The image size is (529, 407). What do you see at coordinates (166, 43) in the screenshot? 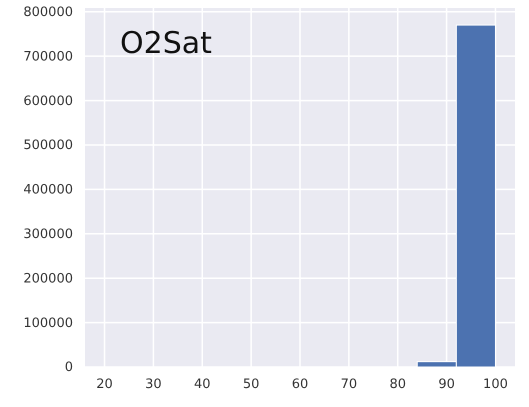
I see `text: O2Sat` at bounding box center [166, 43].